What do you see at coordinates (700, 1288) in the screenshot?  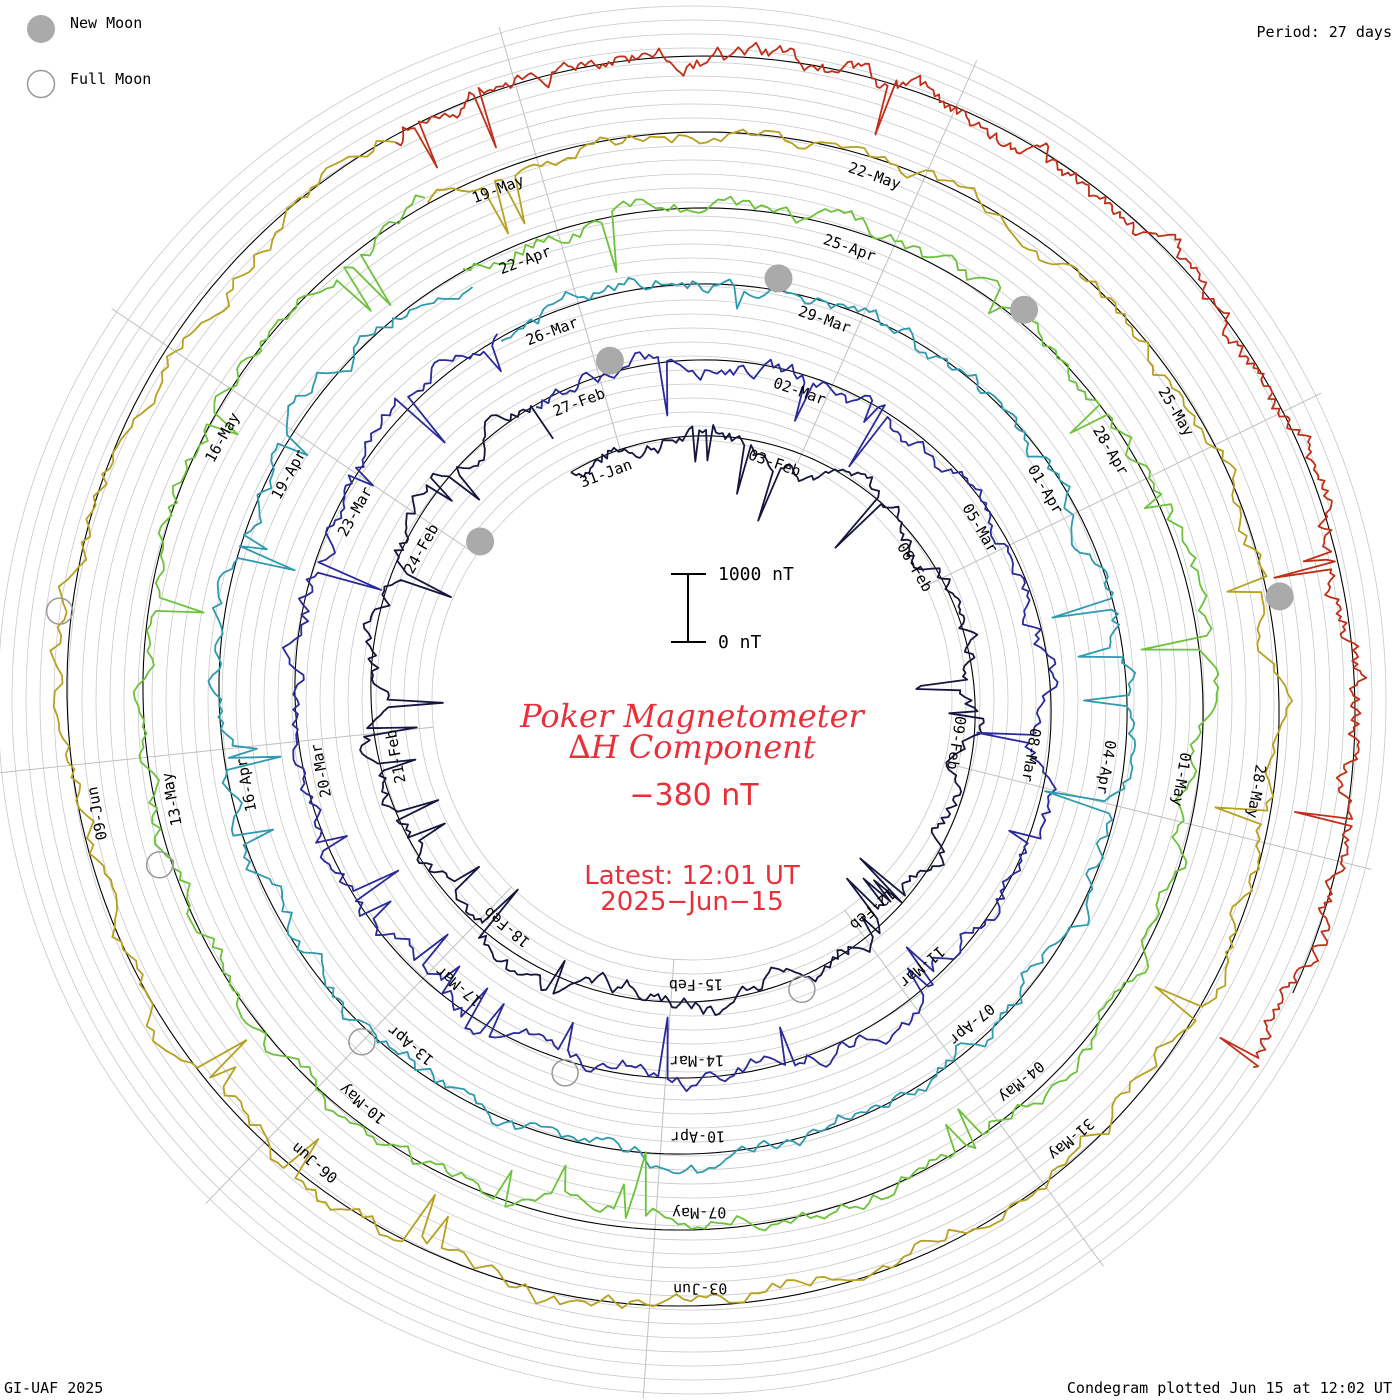 I see `date-label: 03-Jun` at bounding box center [700, 1288].